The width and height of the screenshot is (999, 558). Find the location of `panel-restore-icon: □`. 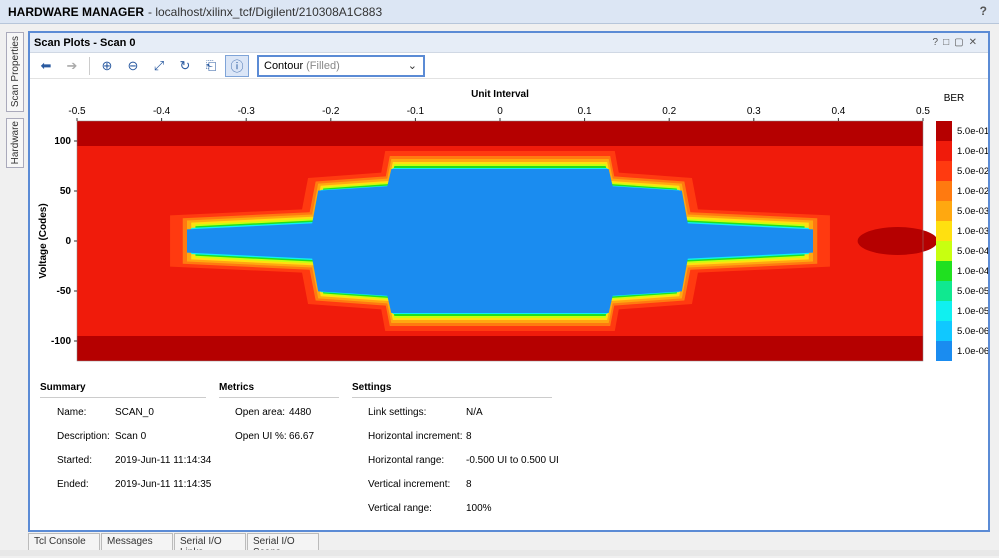

panel-restore-icon: □ is located at coordinates (949, 42).